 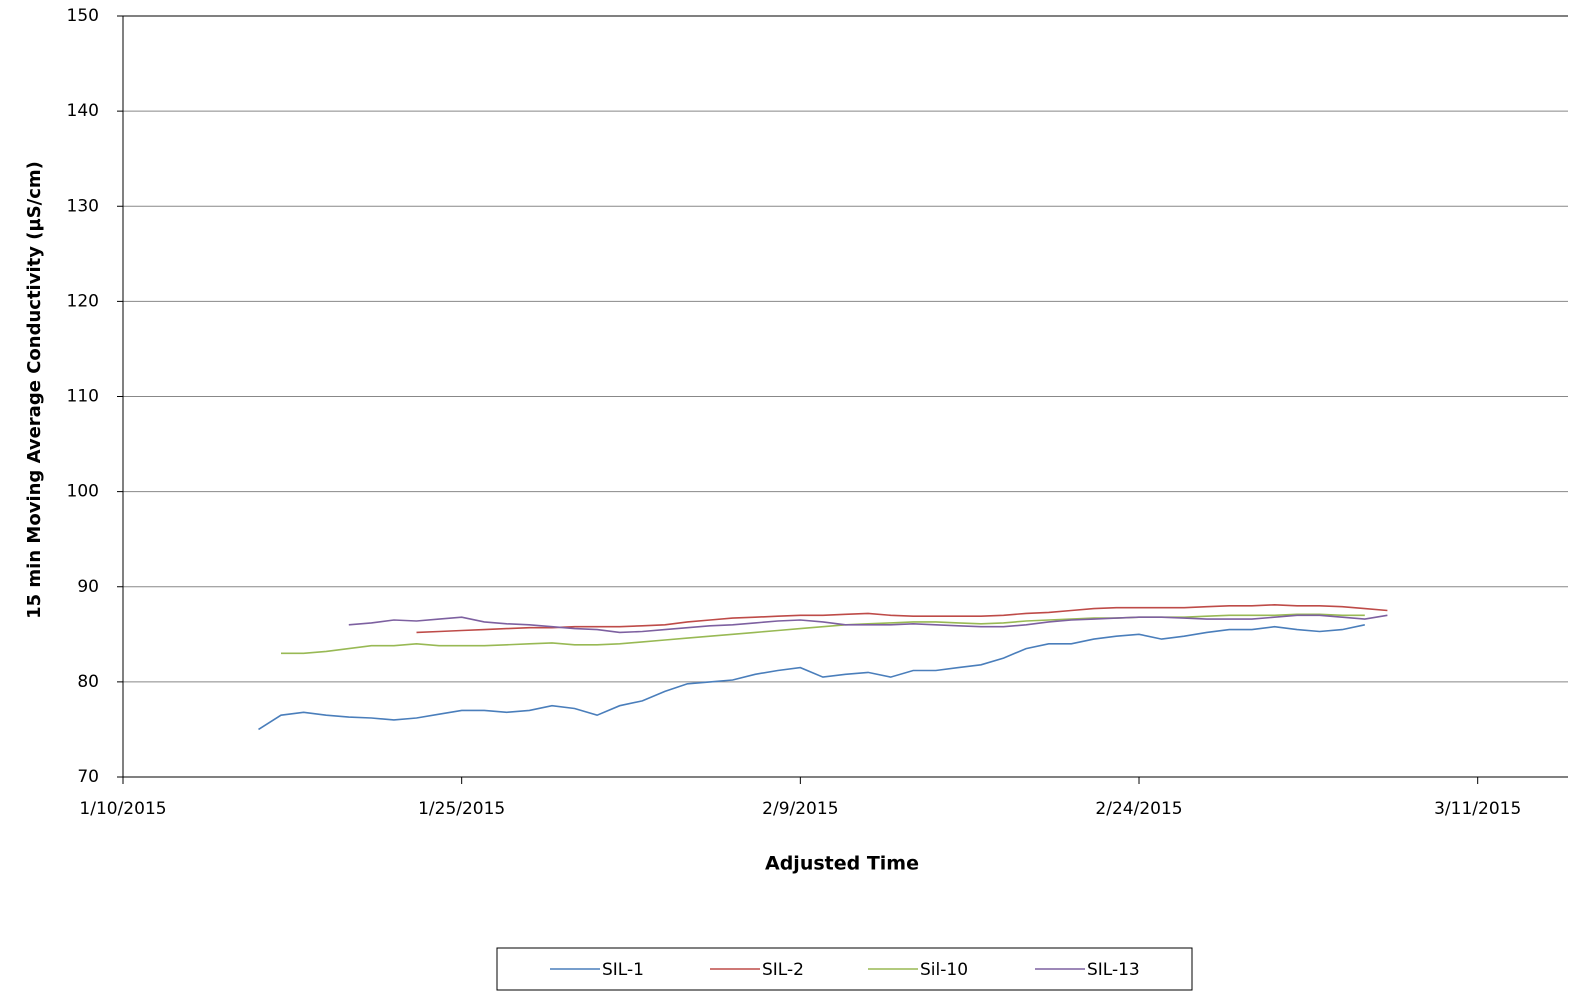 What do you see at coordinates (83, 16) in the screenshot?
I see `y-tick-label: 150` at bounding box center [83, 16].